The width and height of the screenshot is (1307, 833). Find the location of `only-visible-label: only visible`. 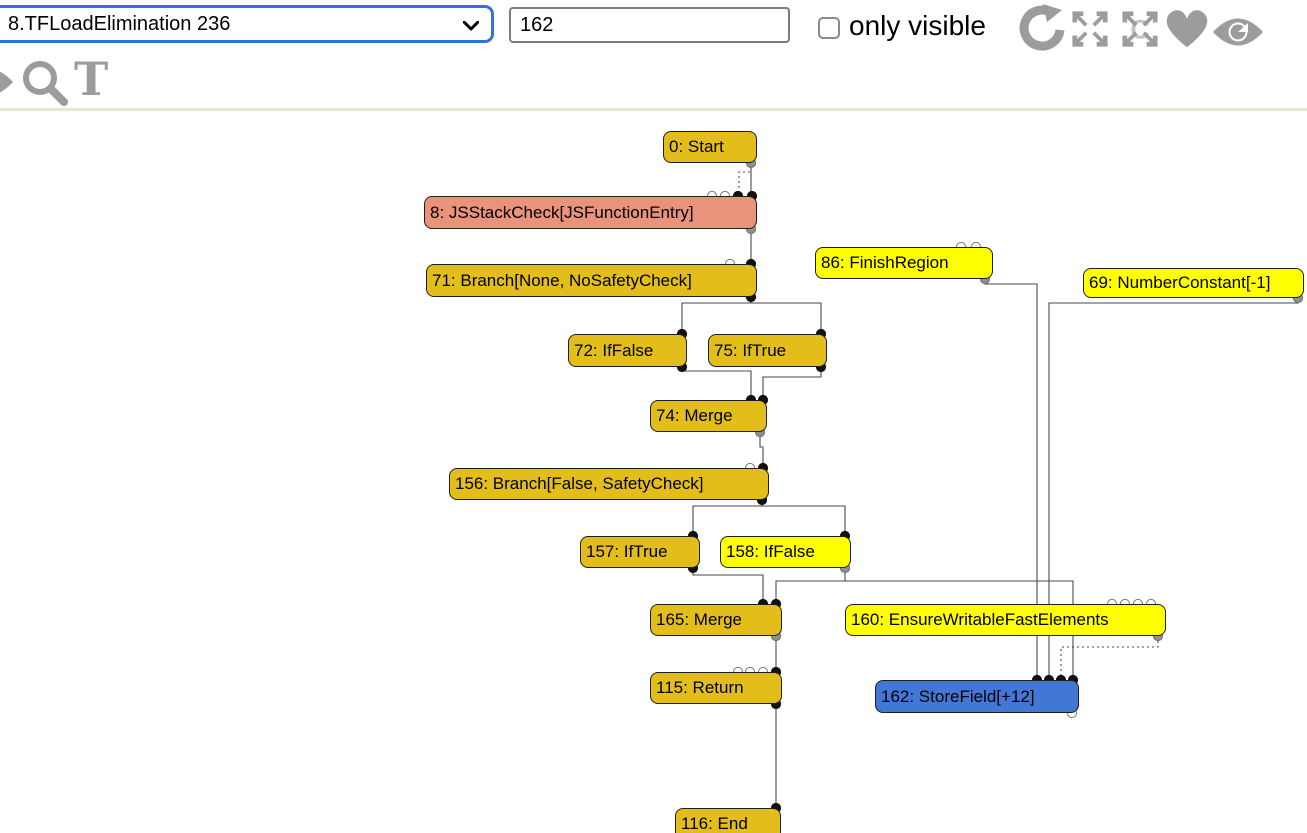

only-visible-label: only visible is located at coordinates (917, 25).